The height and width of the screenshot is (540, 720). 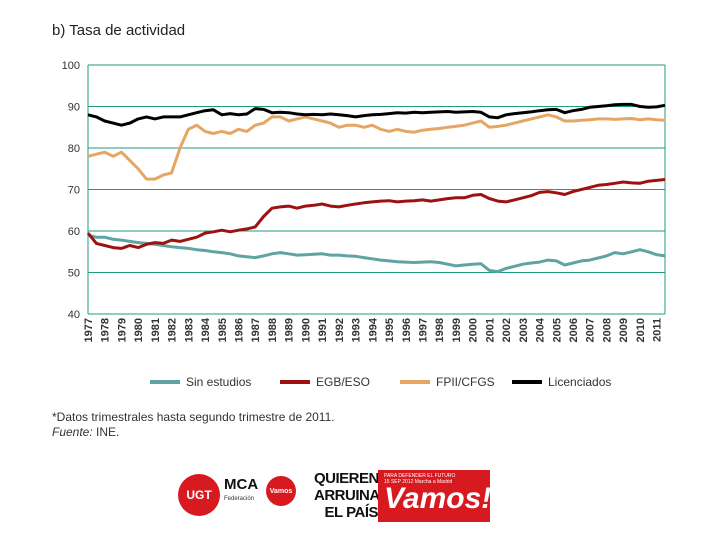 What do you see at coordinates (122, 330) in the screenshot?
I see `x-tick-label: 1979` at bounding box center [122, 330].